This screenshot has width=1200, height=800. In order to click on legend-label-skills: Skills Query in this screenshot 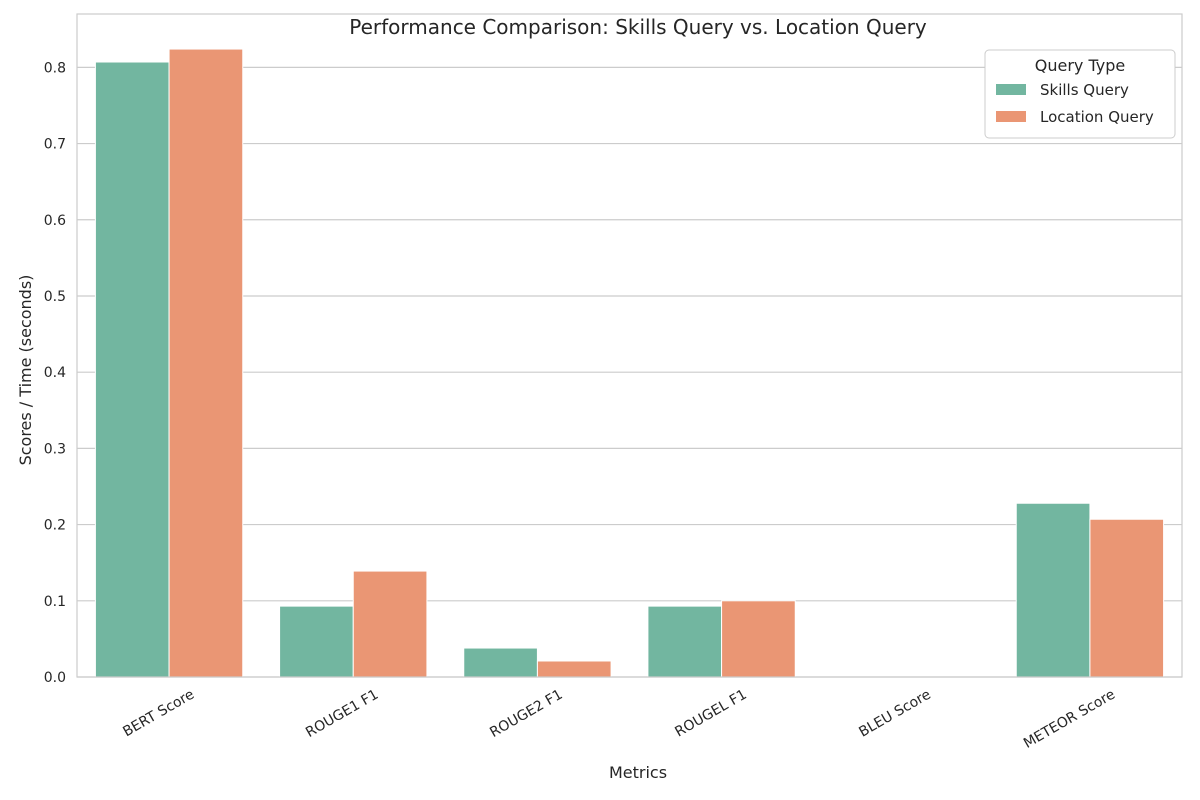, I will do `click(1084, 90)`.